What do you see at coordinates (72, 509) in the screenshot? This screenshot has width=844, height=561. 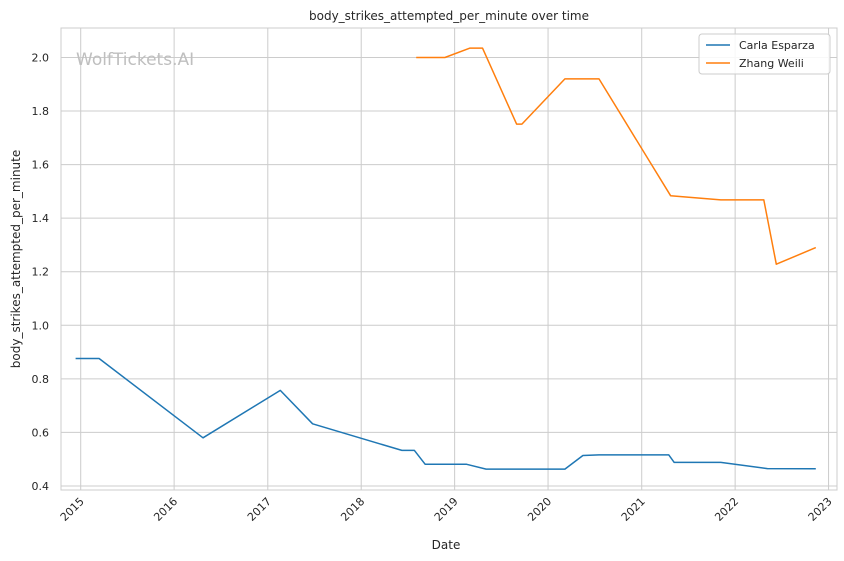 I see `x-tick-label-0: 2015` at bounding box center [72, 509].